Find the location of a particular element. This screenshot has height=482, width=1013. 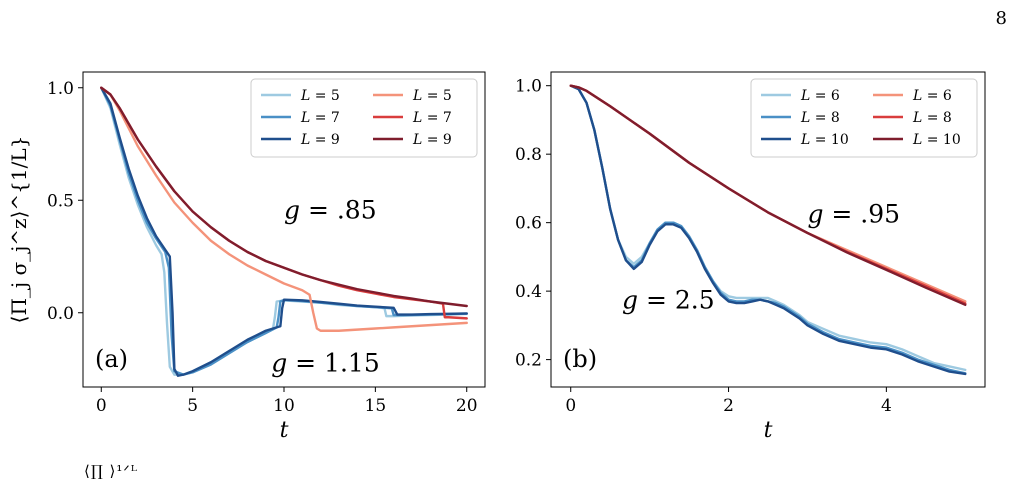

annotation-label: g = 1.15 is located at coordinates (325, 362).